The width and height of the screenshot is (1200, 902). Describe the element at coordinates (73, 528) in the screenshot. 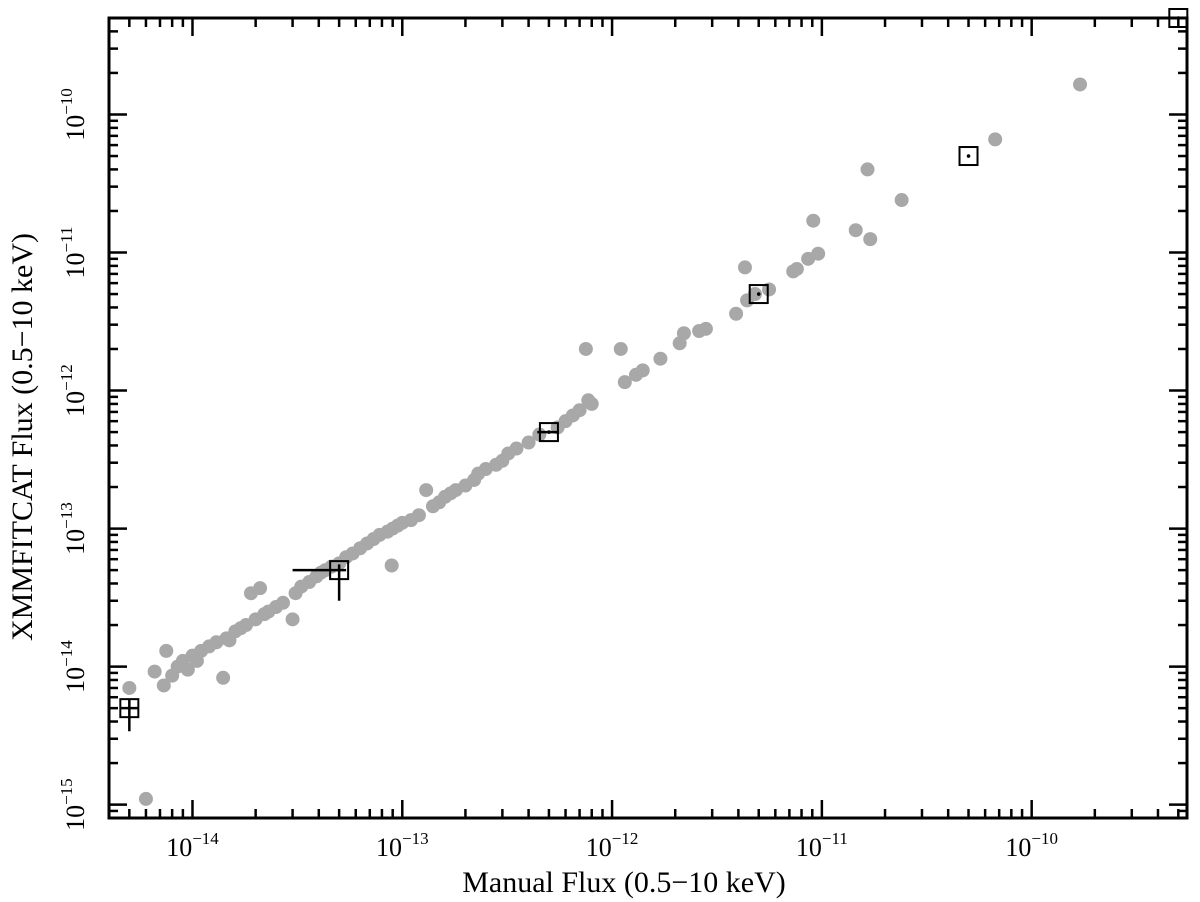

I see `y-tick-label: 10−13` at that location.